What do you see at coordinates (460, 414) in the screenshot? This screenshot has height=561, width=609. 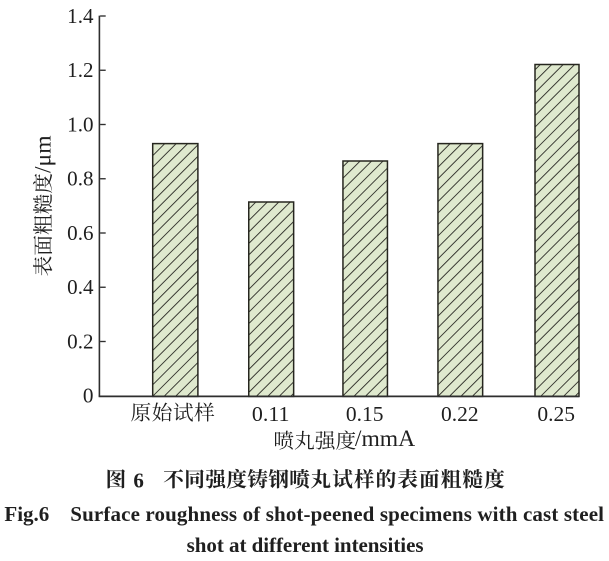 I see `svg-text: 0.22` at bounding box center [460, 414].